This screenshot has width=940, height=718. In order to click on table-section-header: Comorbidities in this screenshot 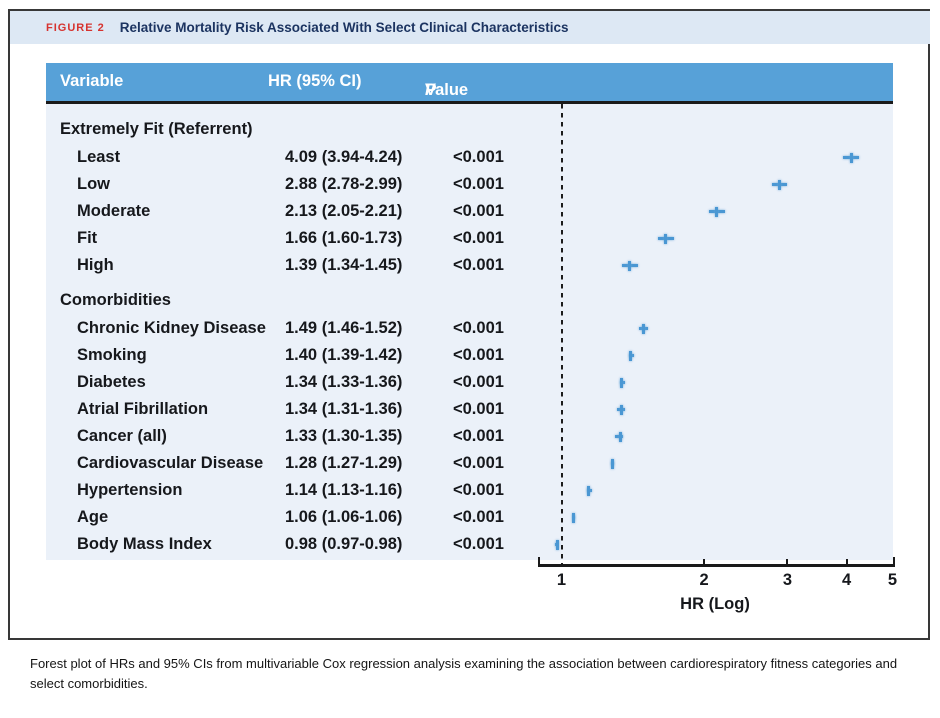, I will do `click(311, 300)`.